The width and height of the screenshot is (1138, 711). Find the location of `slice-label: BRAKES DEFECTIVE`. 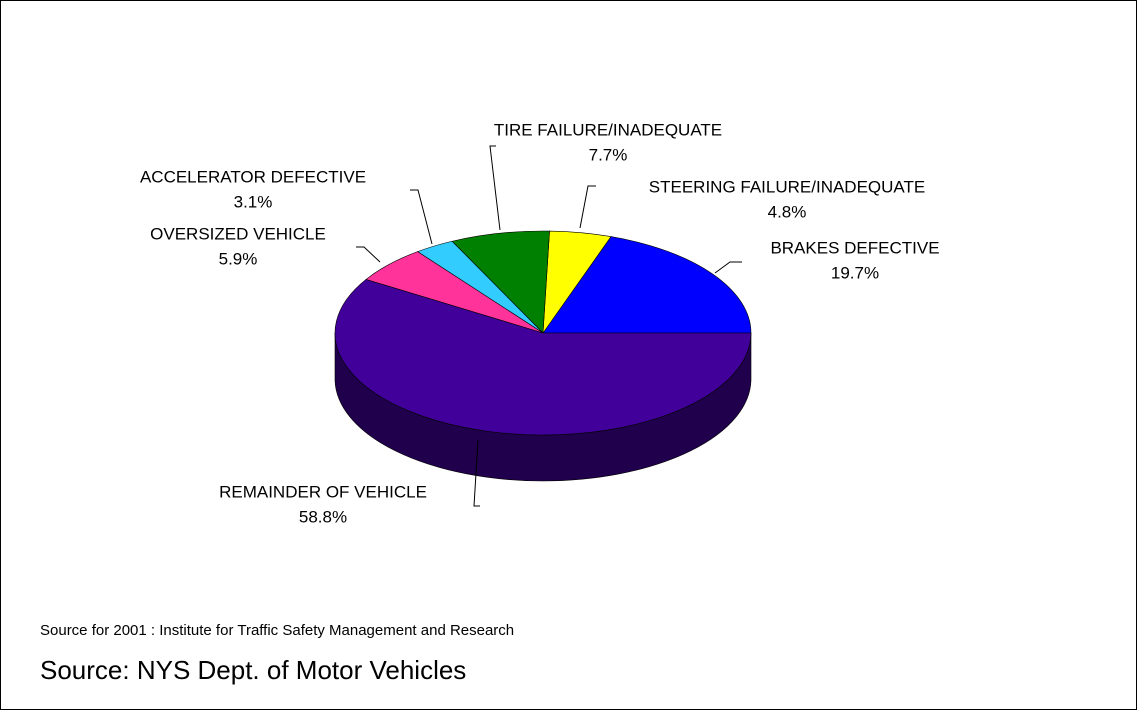

slice-label: BRAKES DEFECTIVE is located at coordinates (854, 247).